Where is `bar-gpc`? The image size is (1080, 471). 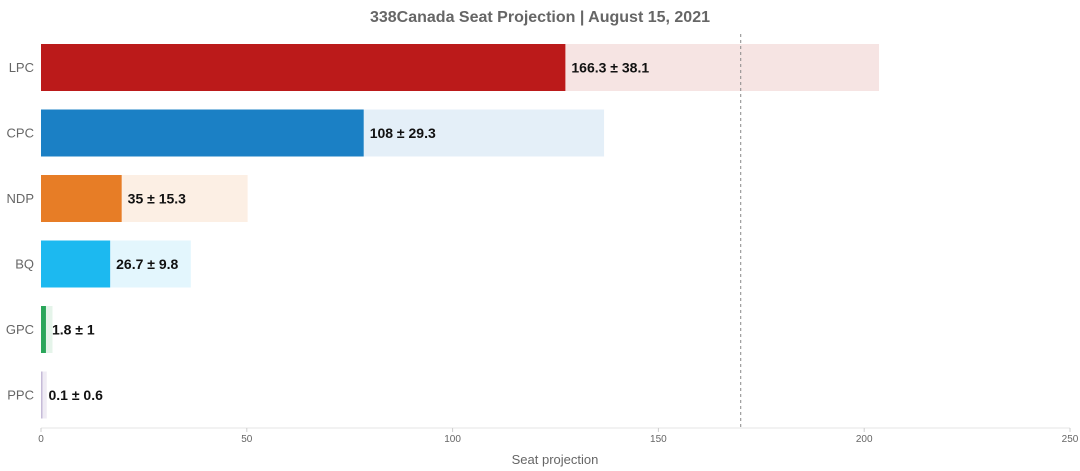 bar-gpc is located at coordinates (43, 329).